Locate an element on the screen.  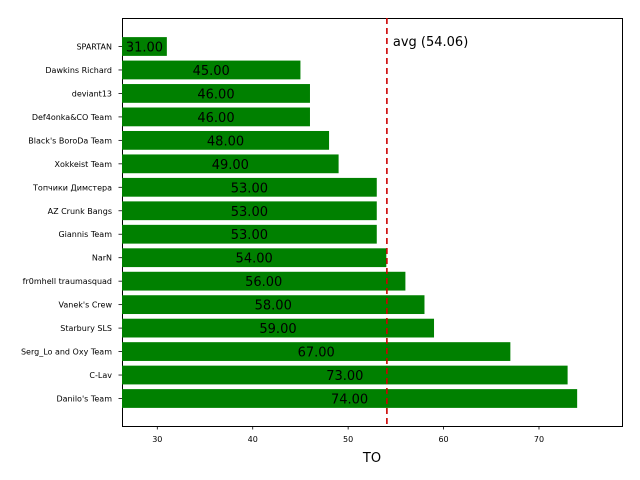
category-label: NarN is located at coordinates (102, 258).